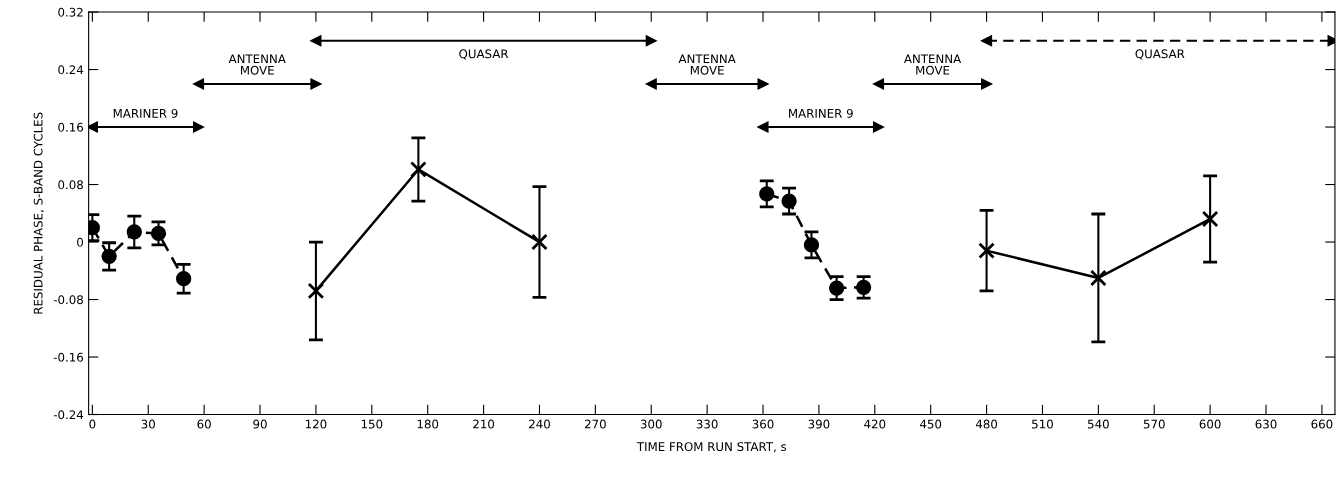 This screenshot has height=482, width=1343. Describe the element at coordinates (763, 424) in the screenshot. I see `x-tick-label: 360` at that location.